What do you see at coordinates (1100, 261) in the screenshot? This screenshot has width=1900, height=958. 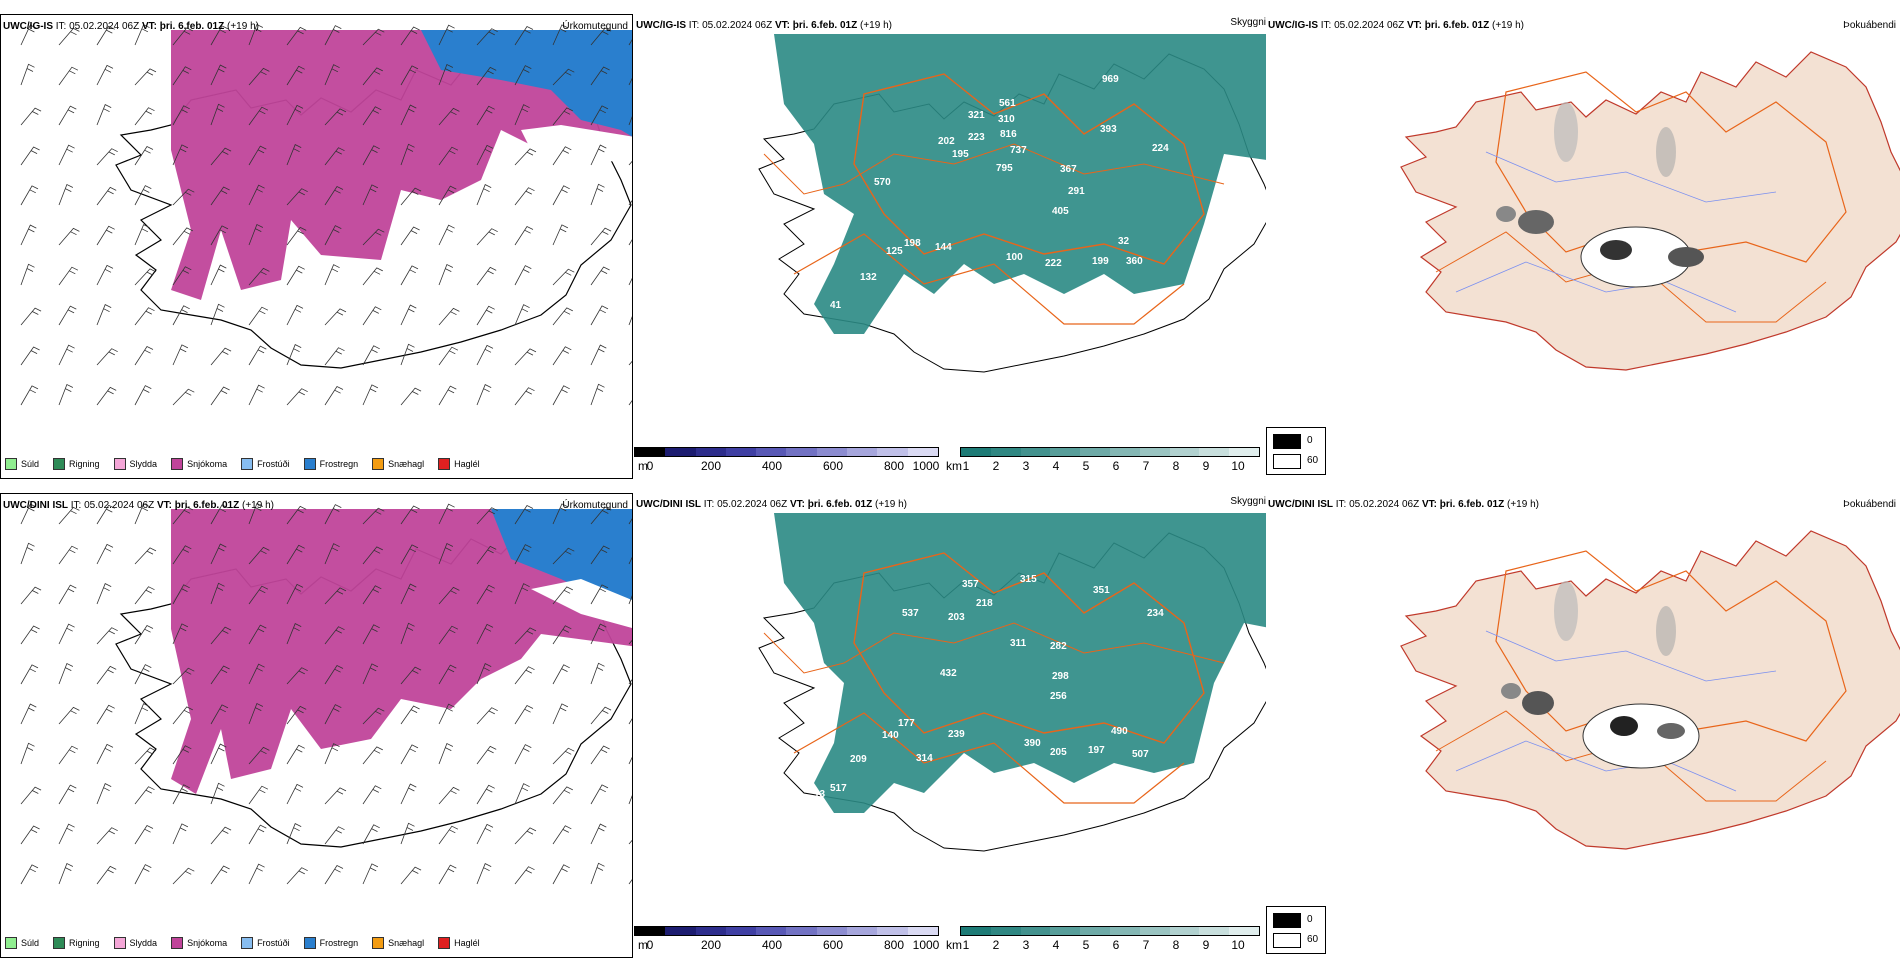 I see `visibility-value-label: 199` at bounding box center [1100, 261].